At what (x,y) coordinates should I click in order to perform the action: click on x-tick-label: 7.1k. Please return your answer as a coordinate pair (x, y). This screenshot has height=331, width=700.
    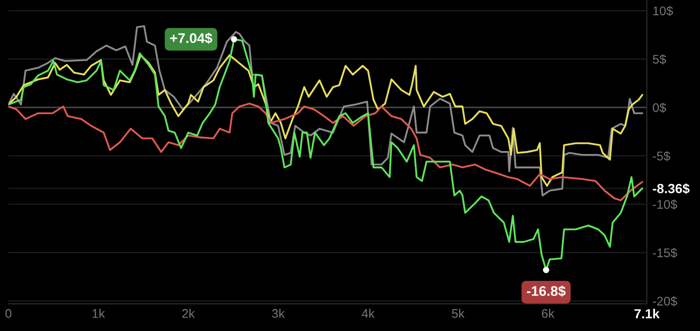
    Looking at the image, I should click on (647, 313).